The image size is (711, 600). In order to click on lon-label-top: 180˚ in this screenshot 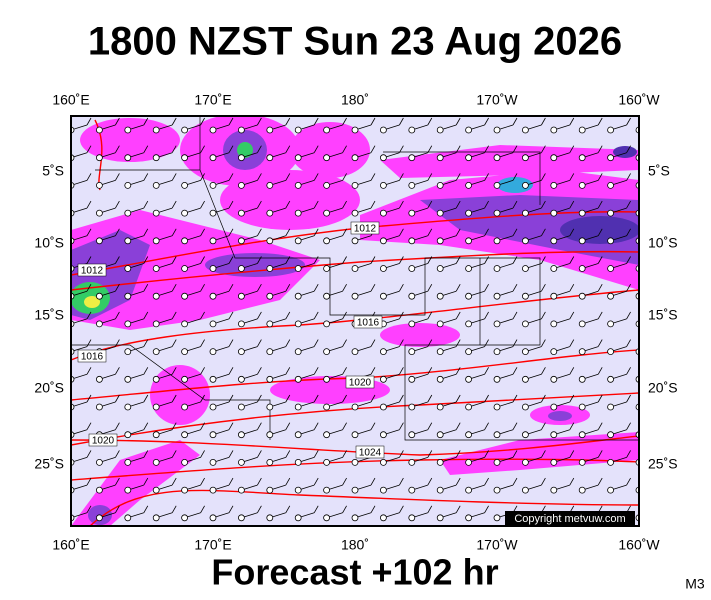, I will do `click(355, 100)`.